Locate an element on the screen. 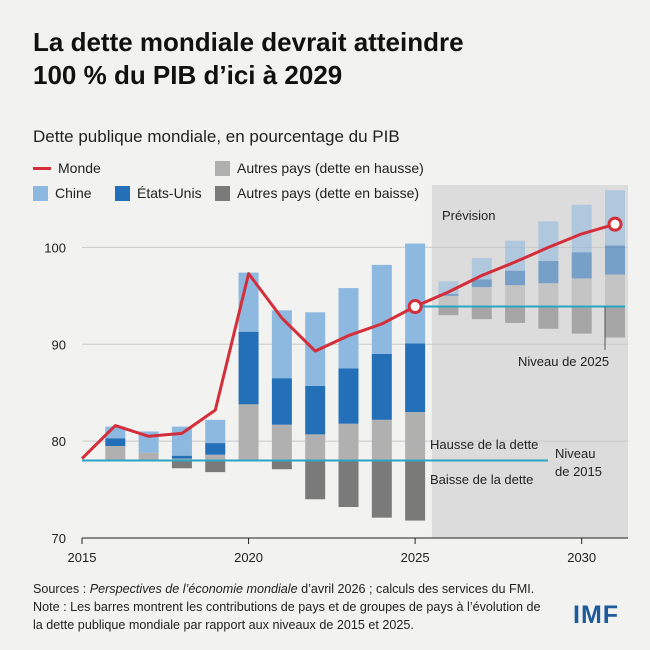 This screenshot has height=650, width=650. marker-monde-2025 is located at coordinates (415, 307).